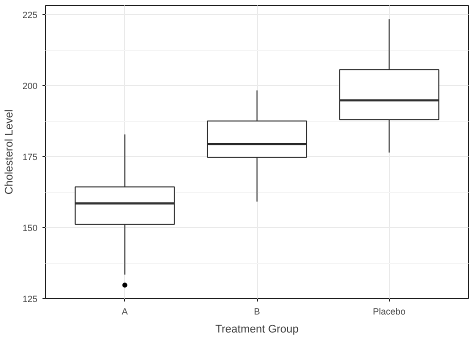 This screenshot has height=338, width=474. Describe the element at coordinates (30, 228) in the screenshot. I see `y-tick-label: 150` at that location.